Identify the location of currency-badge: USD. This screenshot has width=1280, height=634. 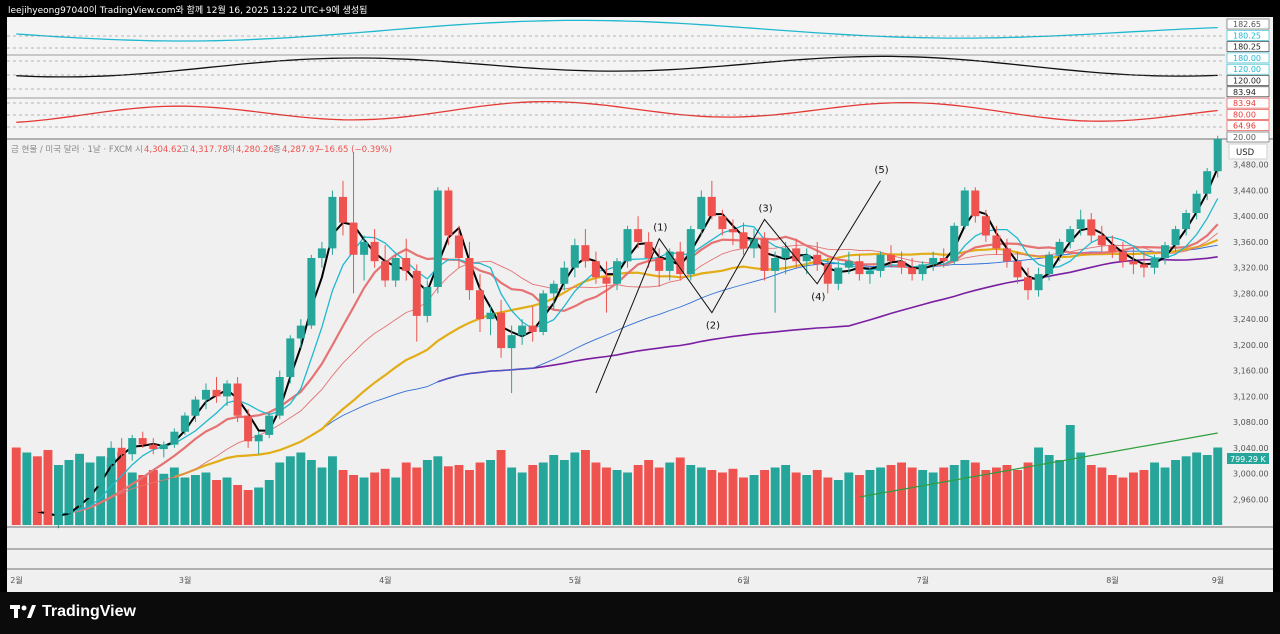
(1248, 151).